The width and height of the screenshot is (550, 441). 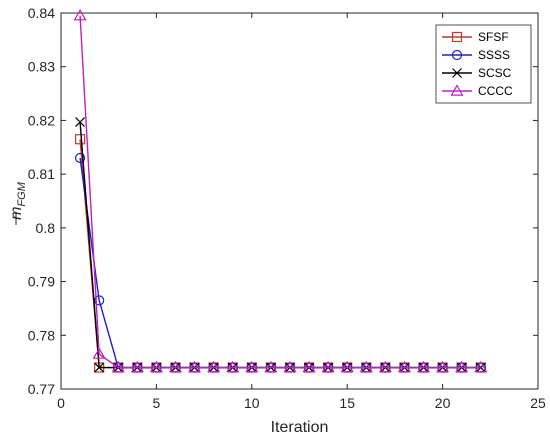 I want to click on legend-marker-scsc, so click(x=457, y=73).